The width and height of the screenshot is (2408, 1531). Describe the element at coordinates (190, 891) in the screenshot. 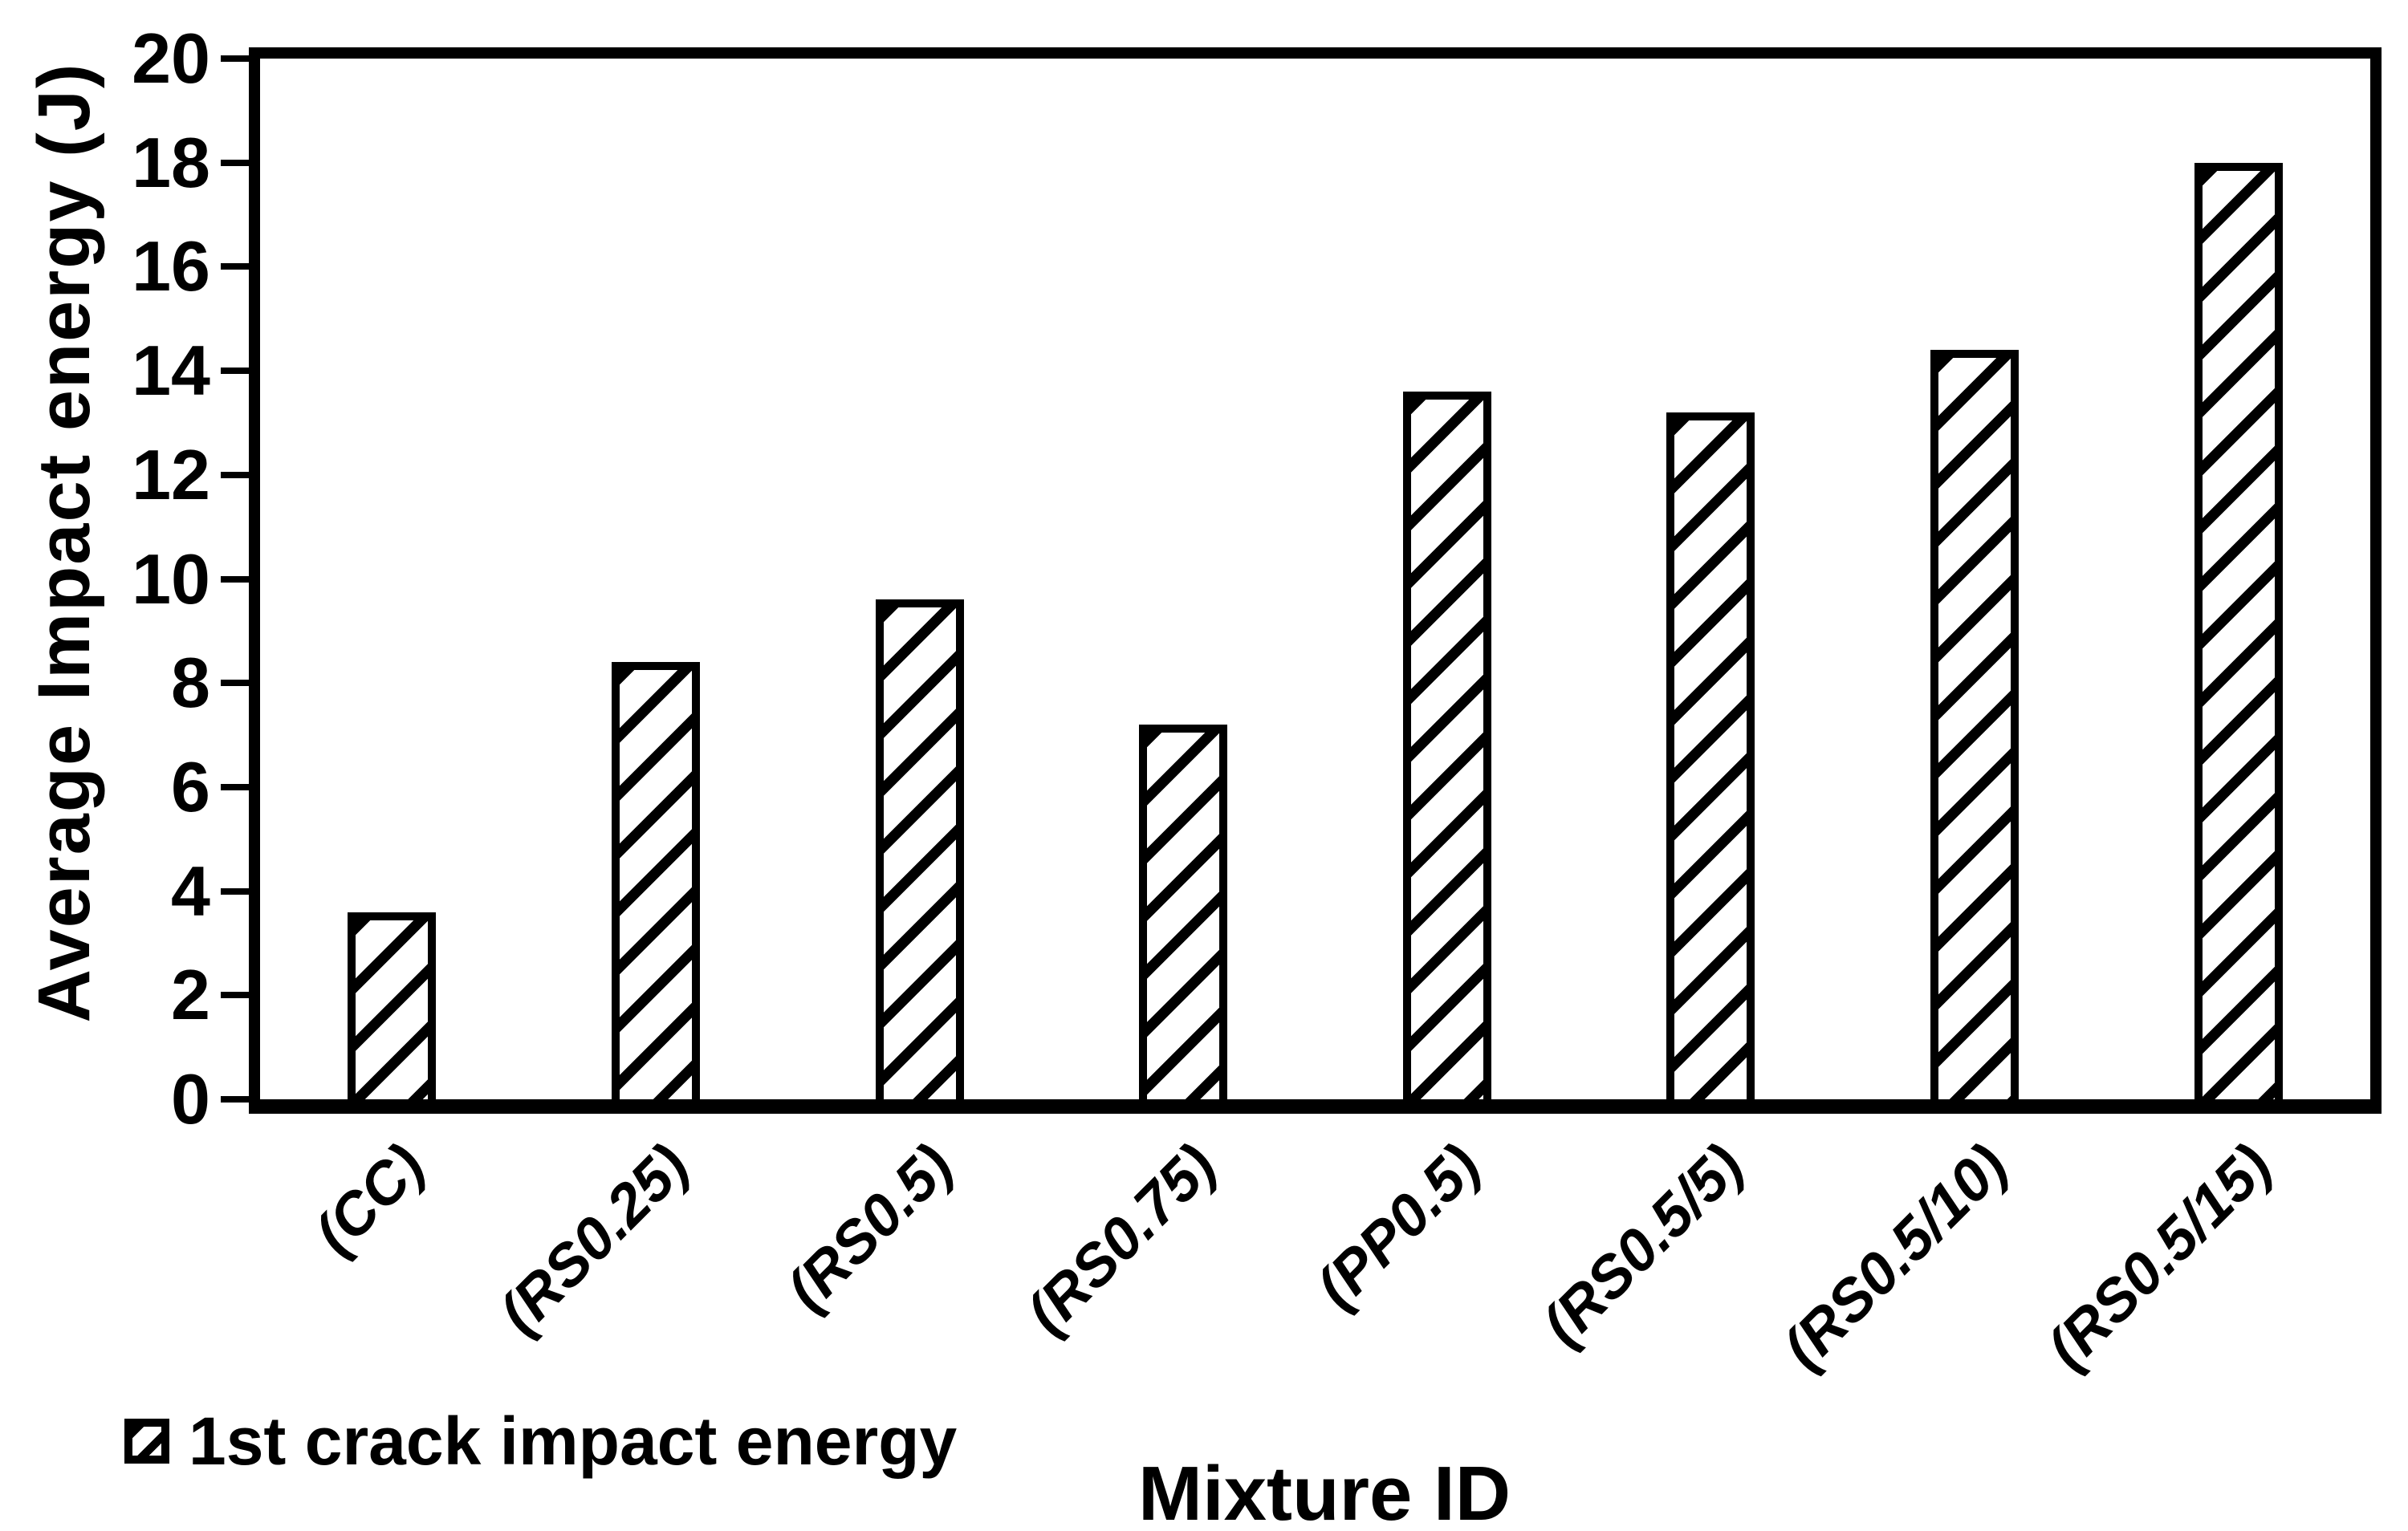

I see `y-tick-label-4: 4` at that location.